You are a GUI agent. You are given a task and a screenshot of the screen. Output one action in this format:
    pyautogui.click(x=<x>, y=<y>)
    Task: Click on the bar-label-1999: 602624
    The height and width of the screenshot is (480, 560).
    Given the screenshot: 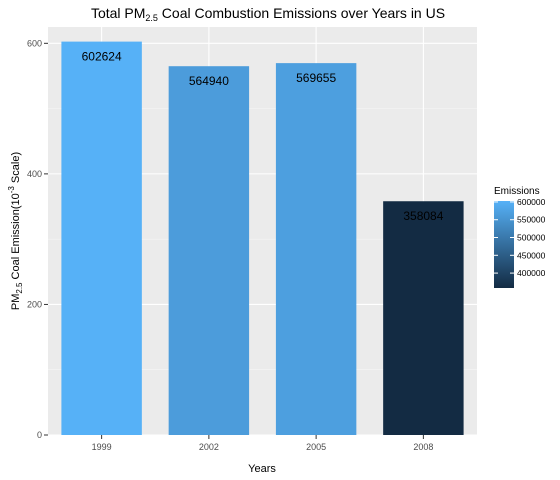 What is the action you would take?
    pyautogui.click(x=102, y=57)
    